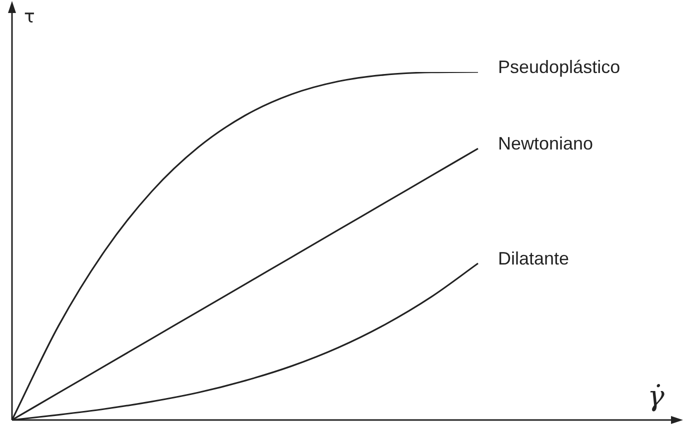 This screenshot has height=425, width=684. I want to click on series-label: Newtoniano, so click(546, 144).